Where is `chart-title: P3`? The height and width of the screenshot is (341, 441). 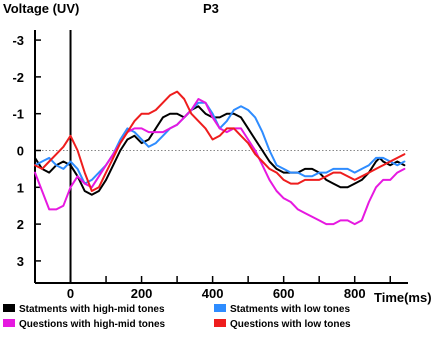 chart-title: P3 is located at coordinates (211, 8).